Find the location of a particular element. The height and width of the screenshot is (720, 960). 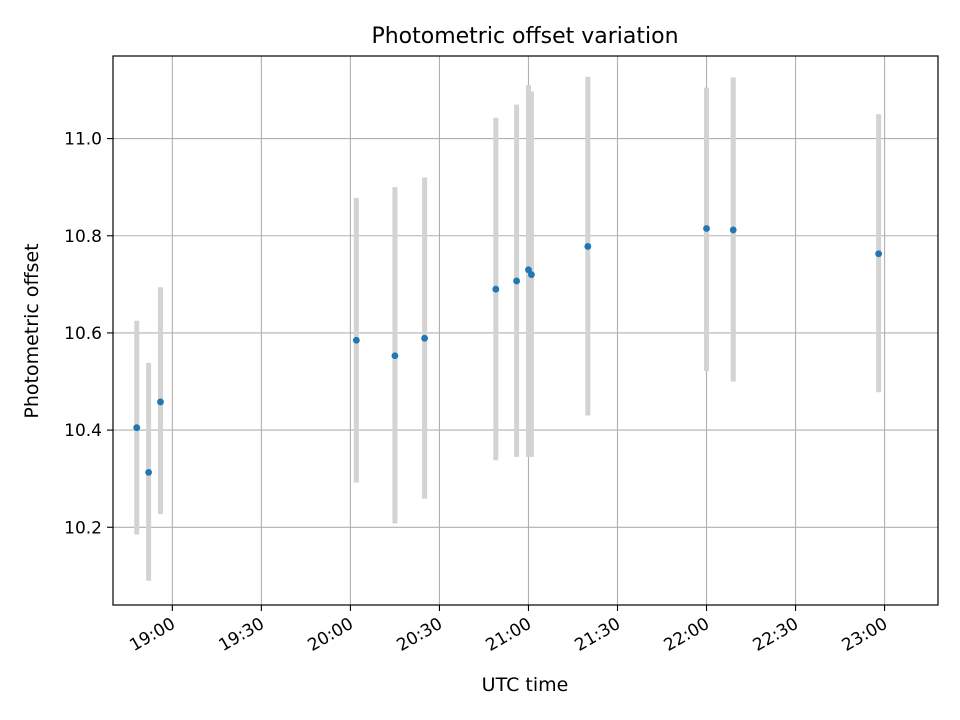

chart-title: Photometric offset variation is located at coordinates (524, 36).